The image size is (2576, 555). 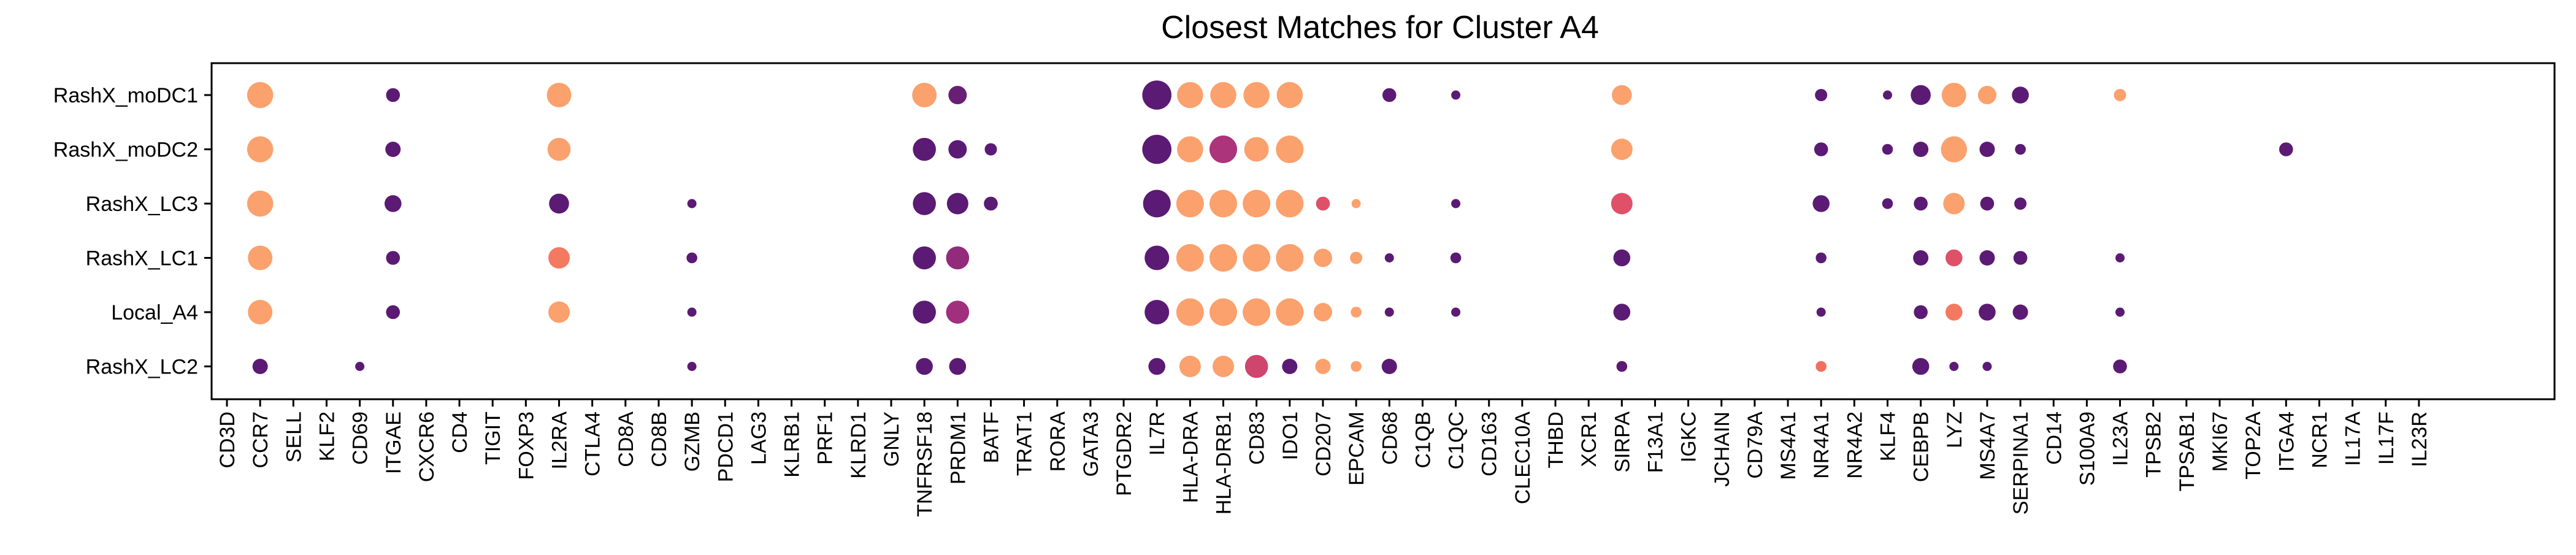 What do you see at coordinates (1224, 463) in the screenshot?
I see `column-label: HLA-DRB1` at bounding box center [1224, 463].